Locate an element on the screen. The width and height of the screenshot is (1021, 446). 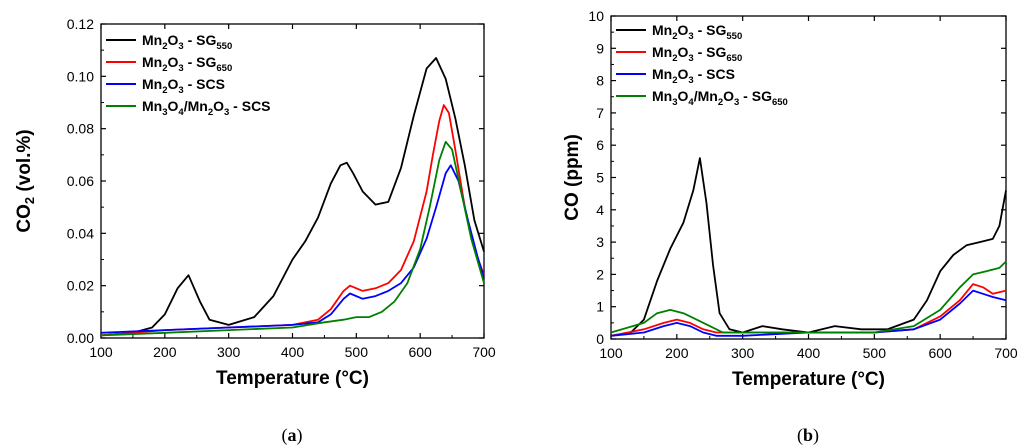
y-tick-label: 0.06 is located at coordinates (80, 181).